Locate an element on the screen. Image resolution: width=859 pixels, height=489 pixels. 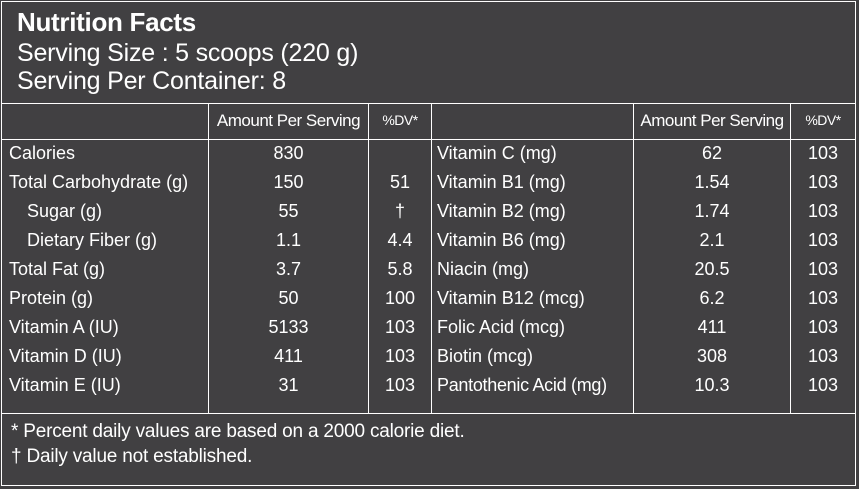
servings-per-container: Serving Per Container: 8 is located at coordinates (151, 81).